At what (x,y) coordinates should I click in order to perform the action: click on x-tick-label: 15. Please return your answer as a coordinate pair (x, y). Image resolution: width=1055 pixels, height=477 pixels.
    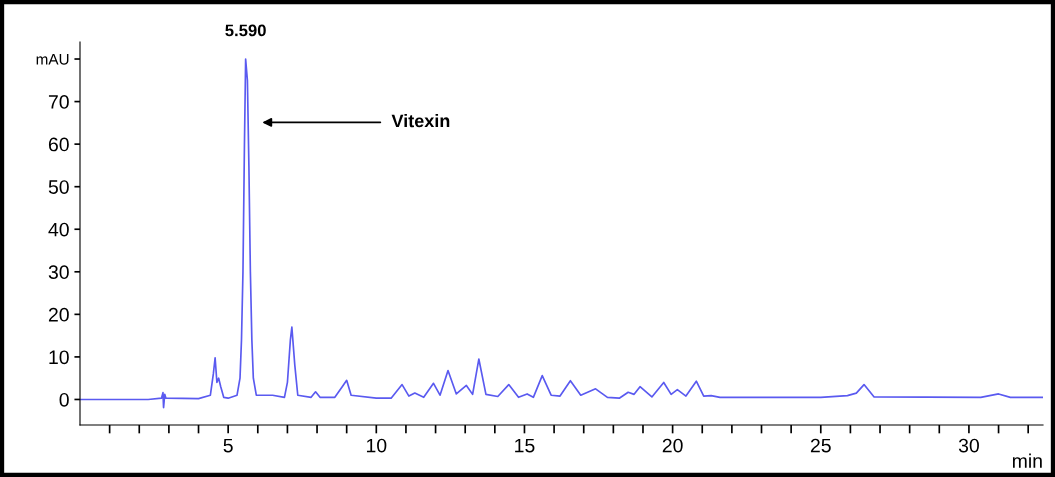
    Looking at the image, I should click on (525, 445).